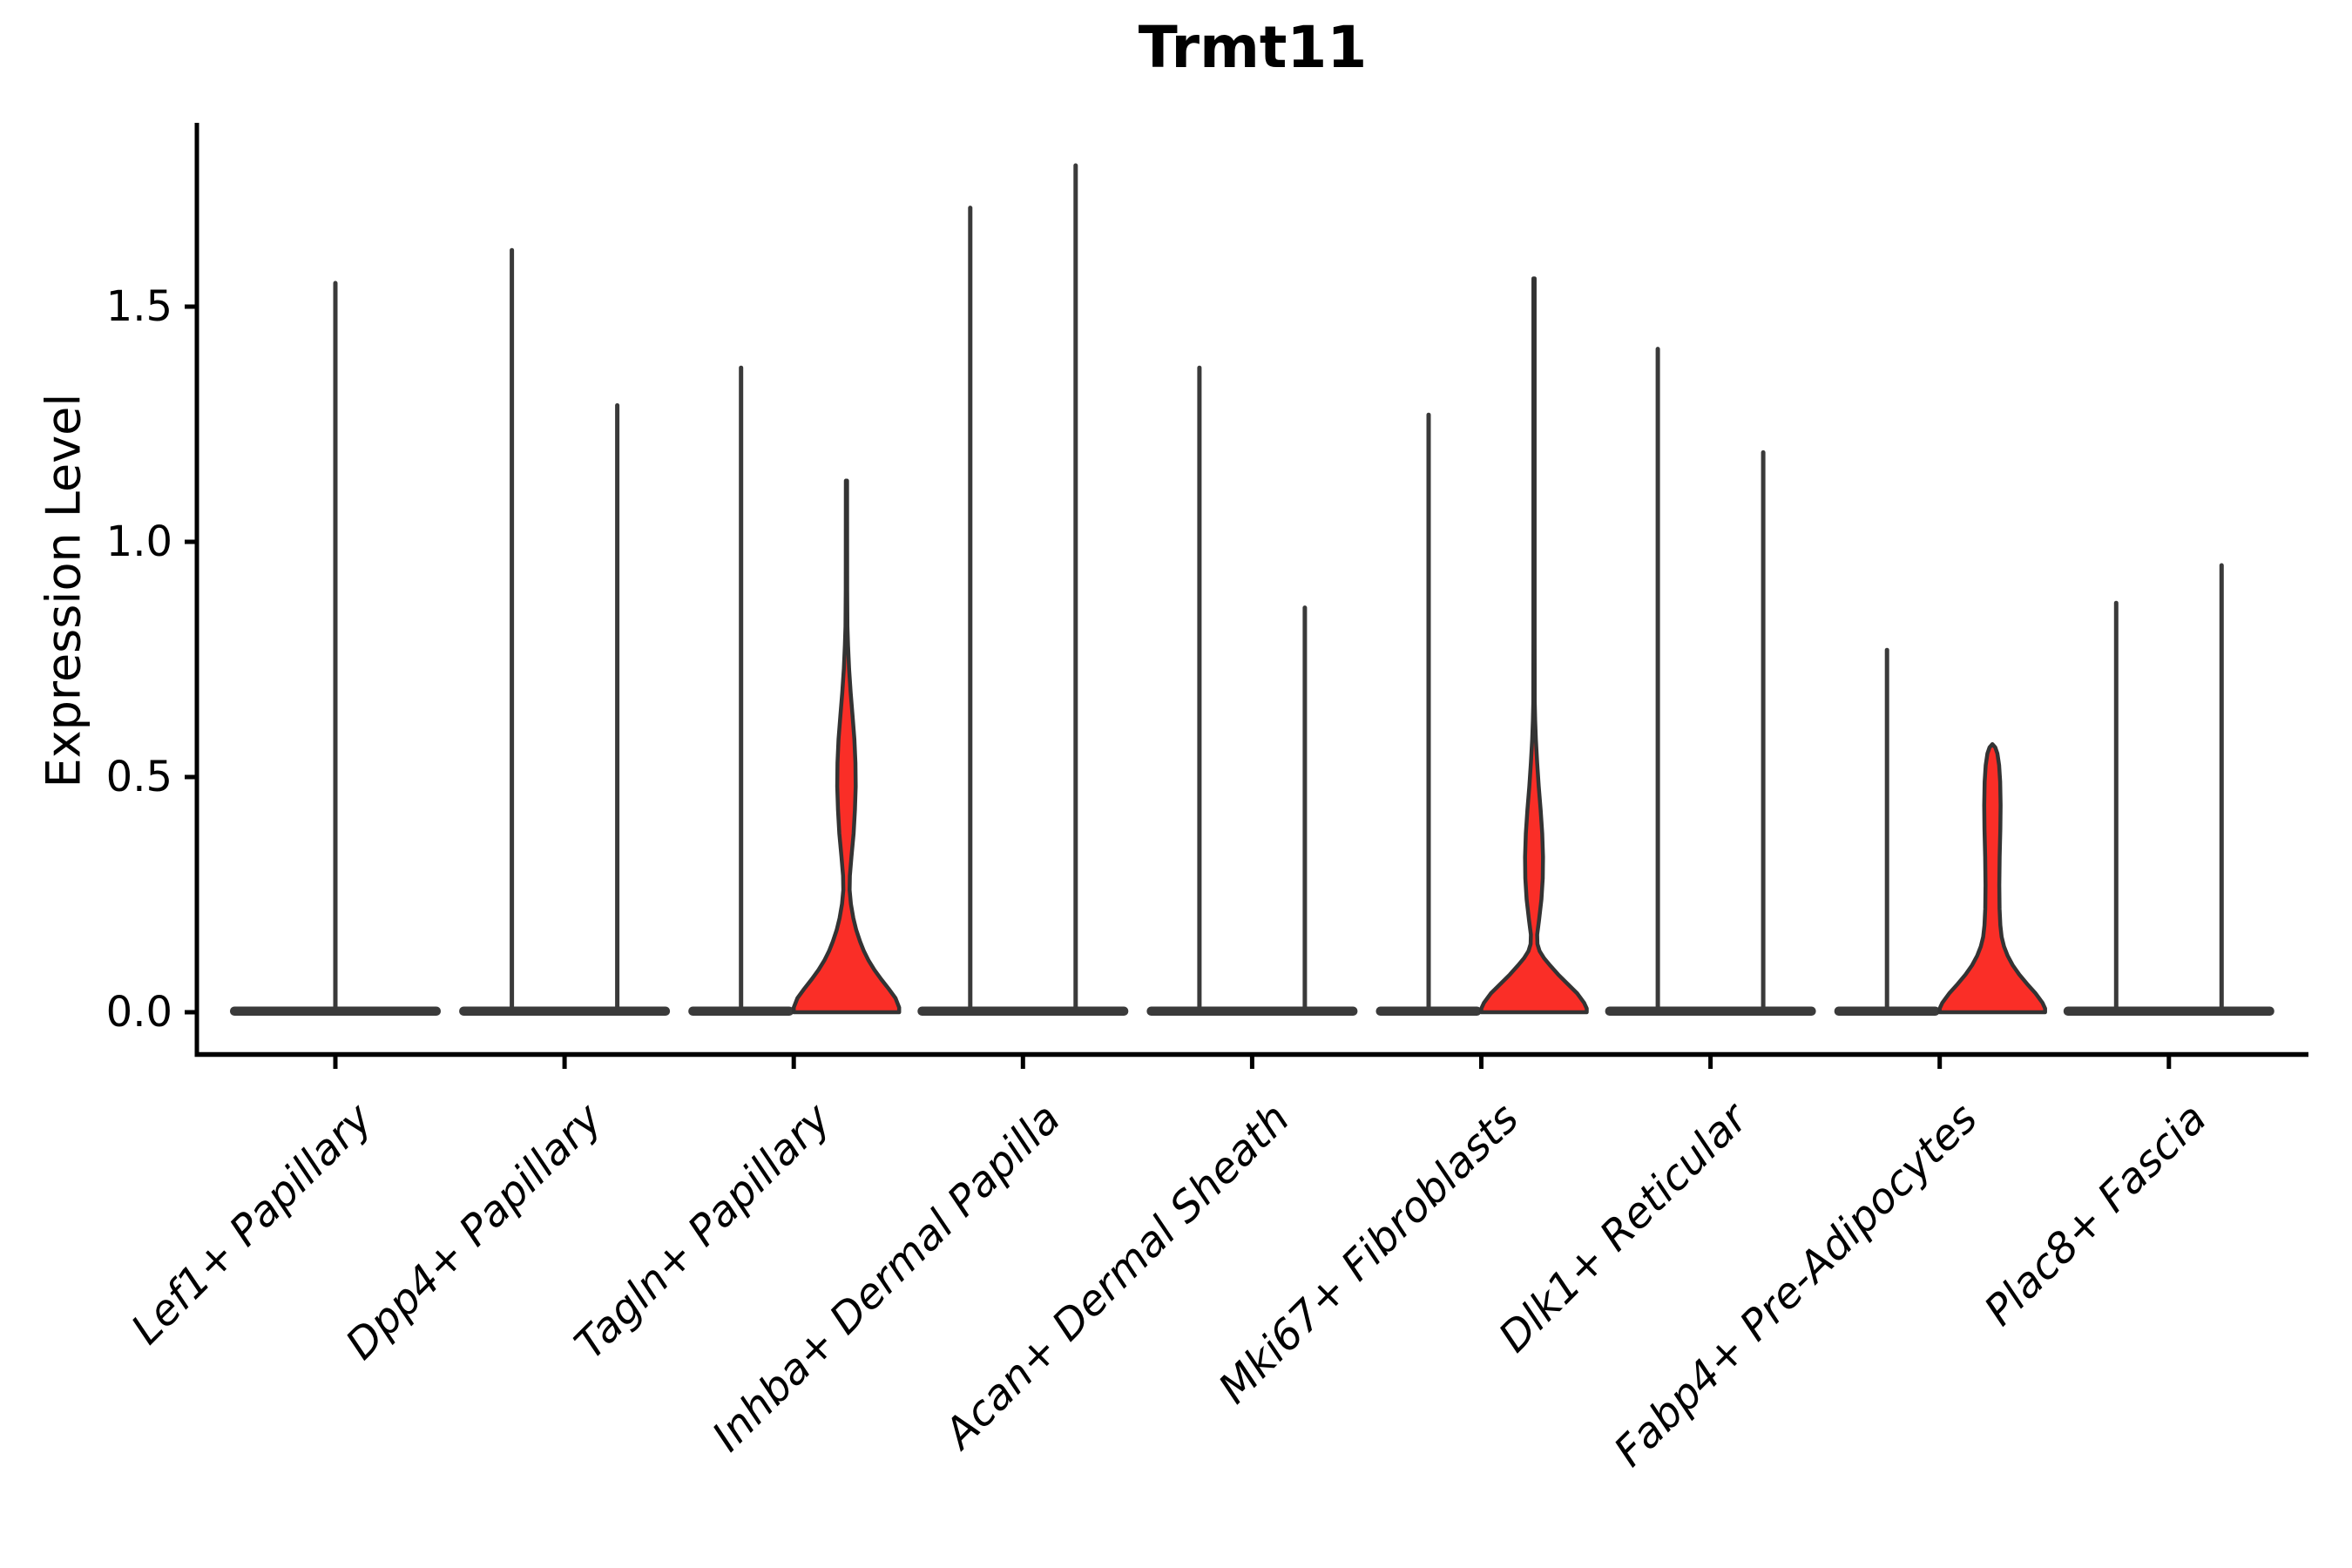 The width and height of the screenshot is (2352, 1568). Describe the element at coordinates (2168, 1011) in the screenshot. I see `violin-base-plac8-fascia` at that location.